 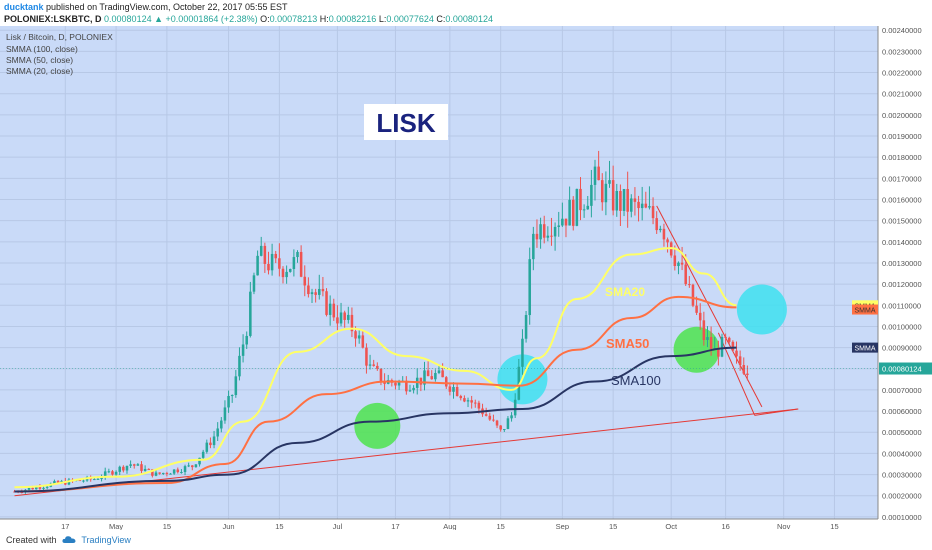 I want to click on y-tick-label: 0.00230000, so click(x=902, y=51).